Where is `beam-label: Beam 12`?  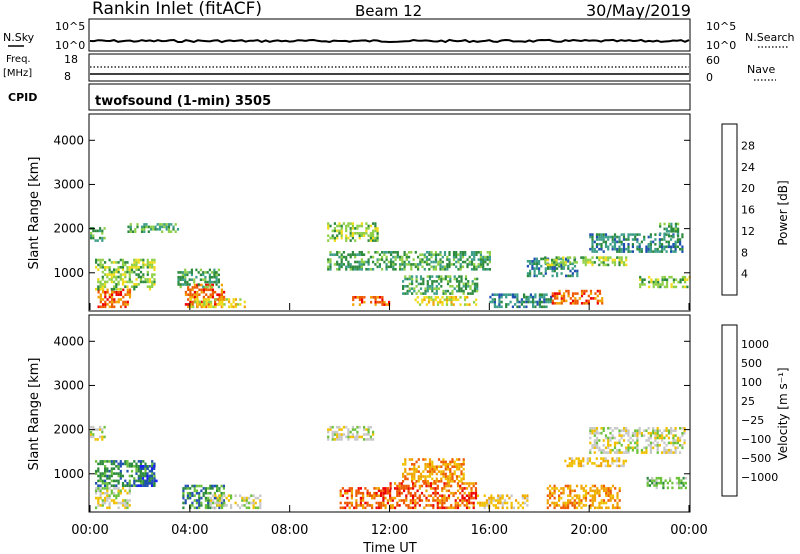
beam-label: Beam 12 is located at coordinates (388, 11).